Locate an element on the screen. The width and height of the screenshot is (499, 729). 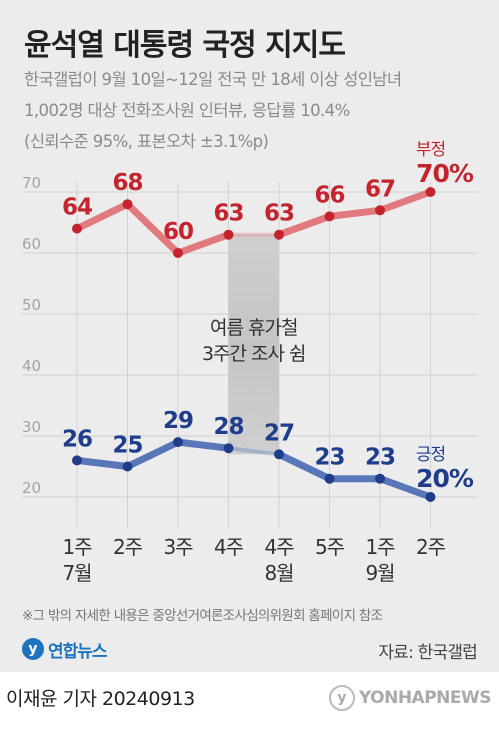
series-name-label: 부정 is located at coordinates (430, 150).